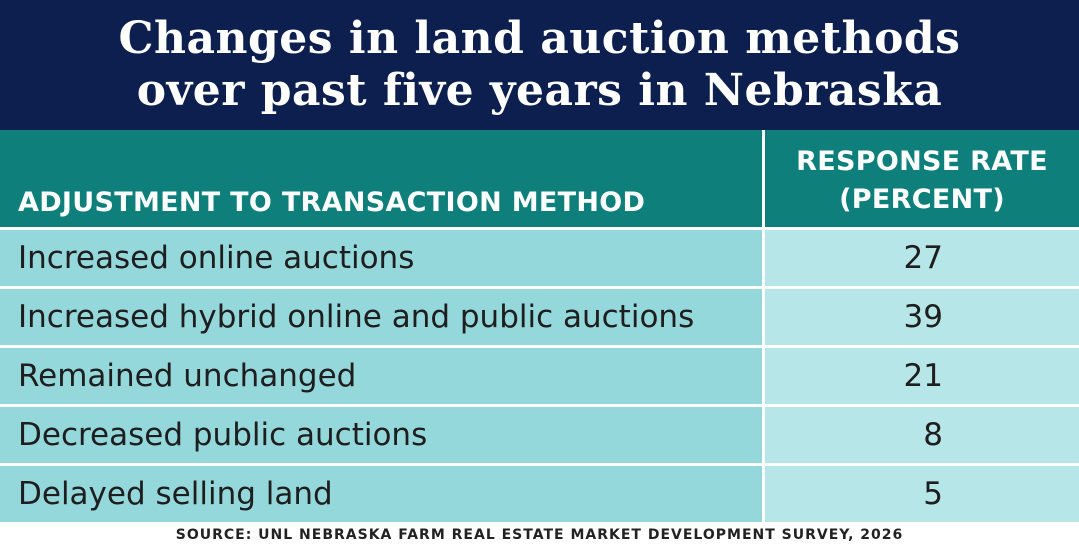 This screenshot has height=554, width=1079. Describe the element at coordinates (381, 178) in the screenshot. I see `header-adjustment-column: ADJUSTMENT TO TRANSACTION METHOD` at that location.